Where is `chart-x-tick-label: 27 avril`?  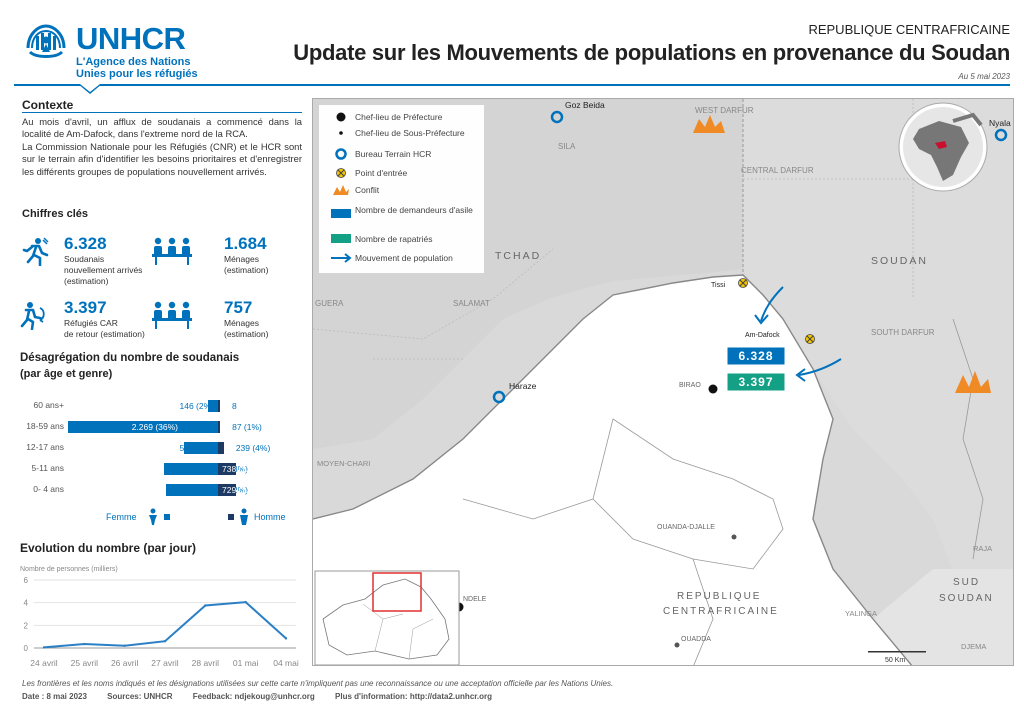
chart-x-tick-label: 27 avril is located at coordinates (165, 663).